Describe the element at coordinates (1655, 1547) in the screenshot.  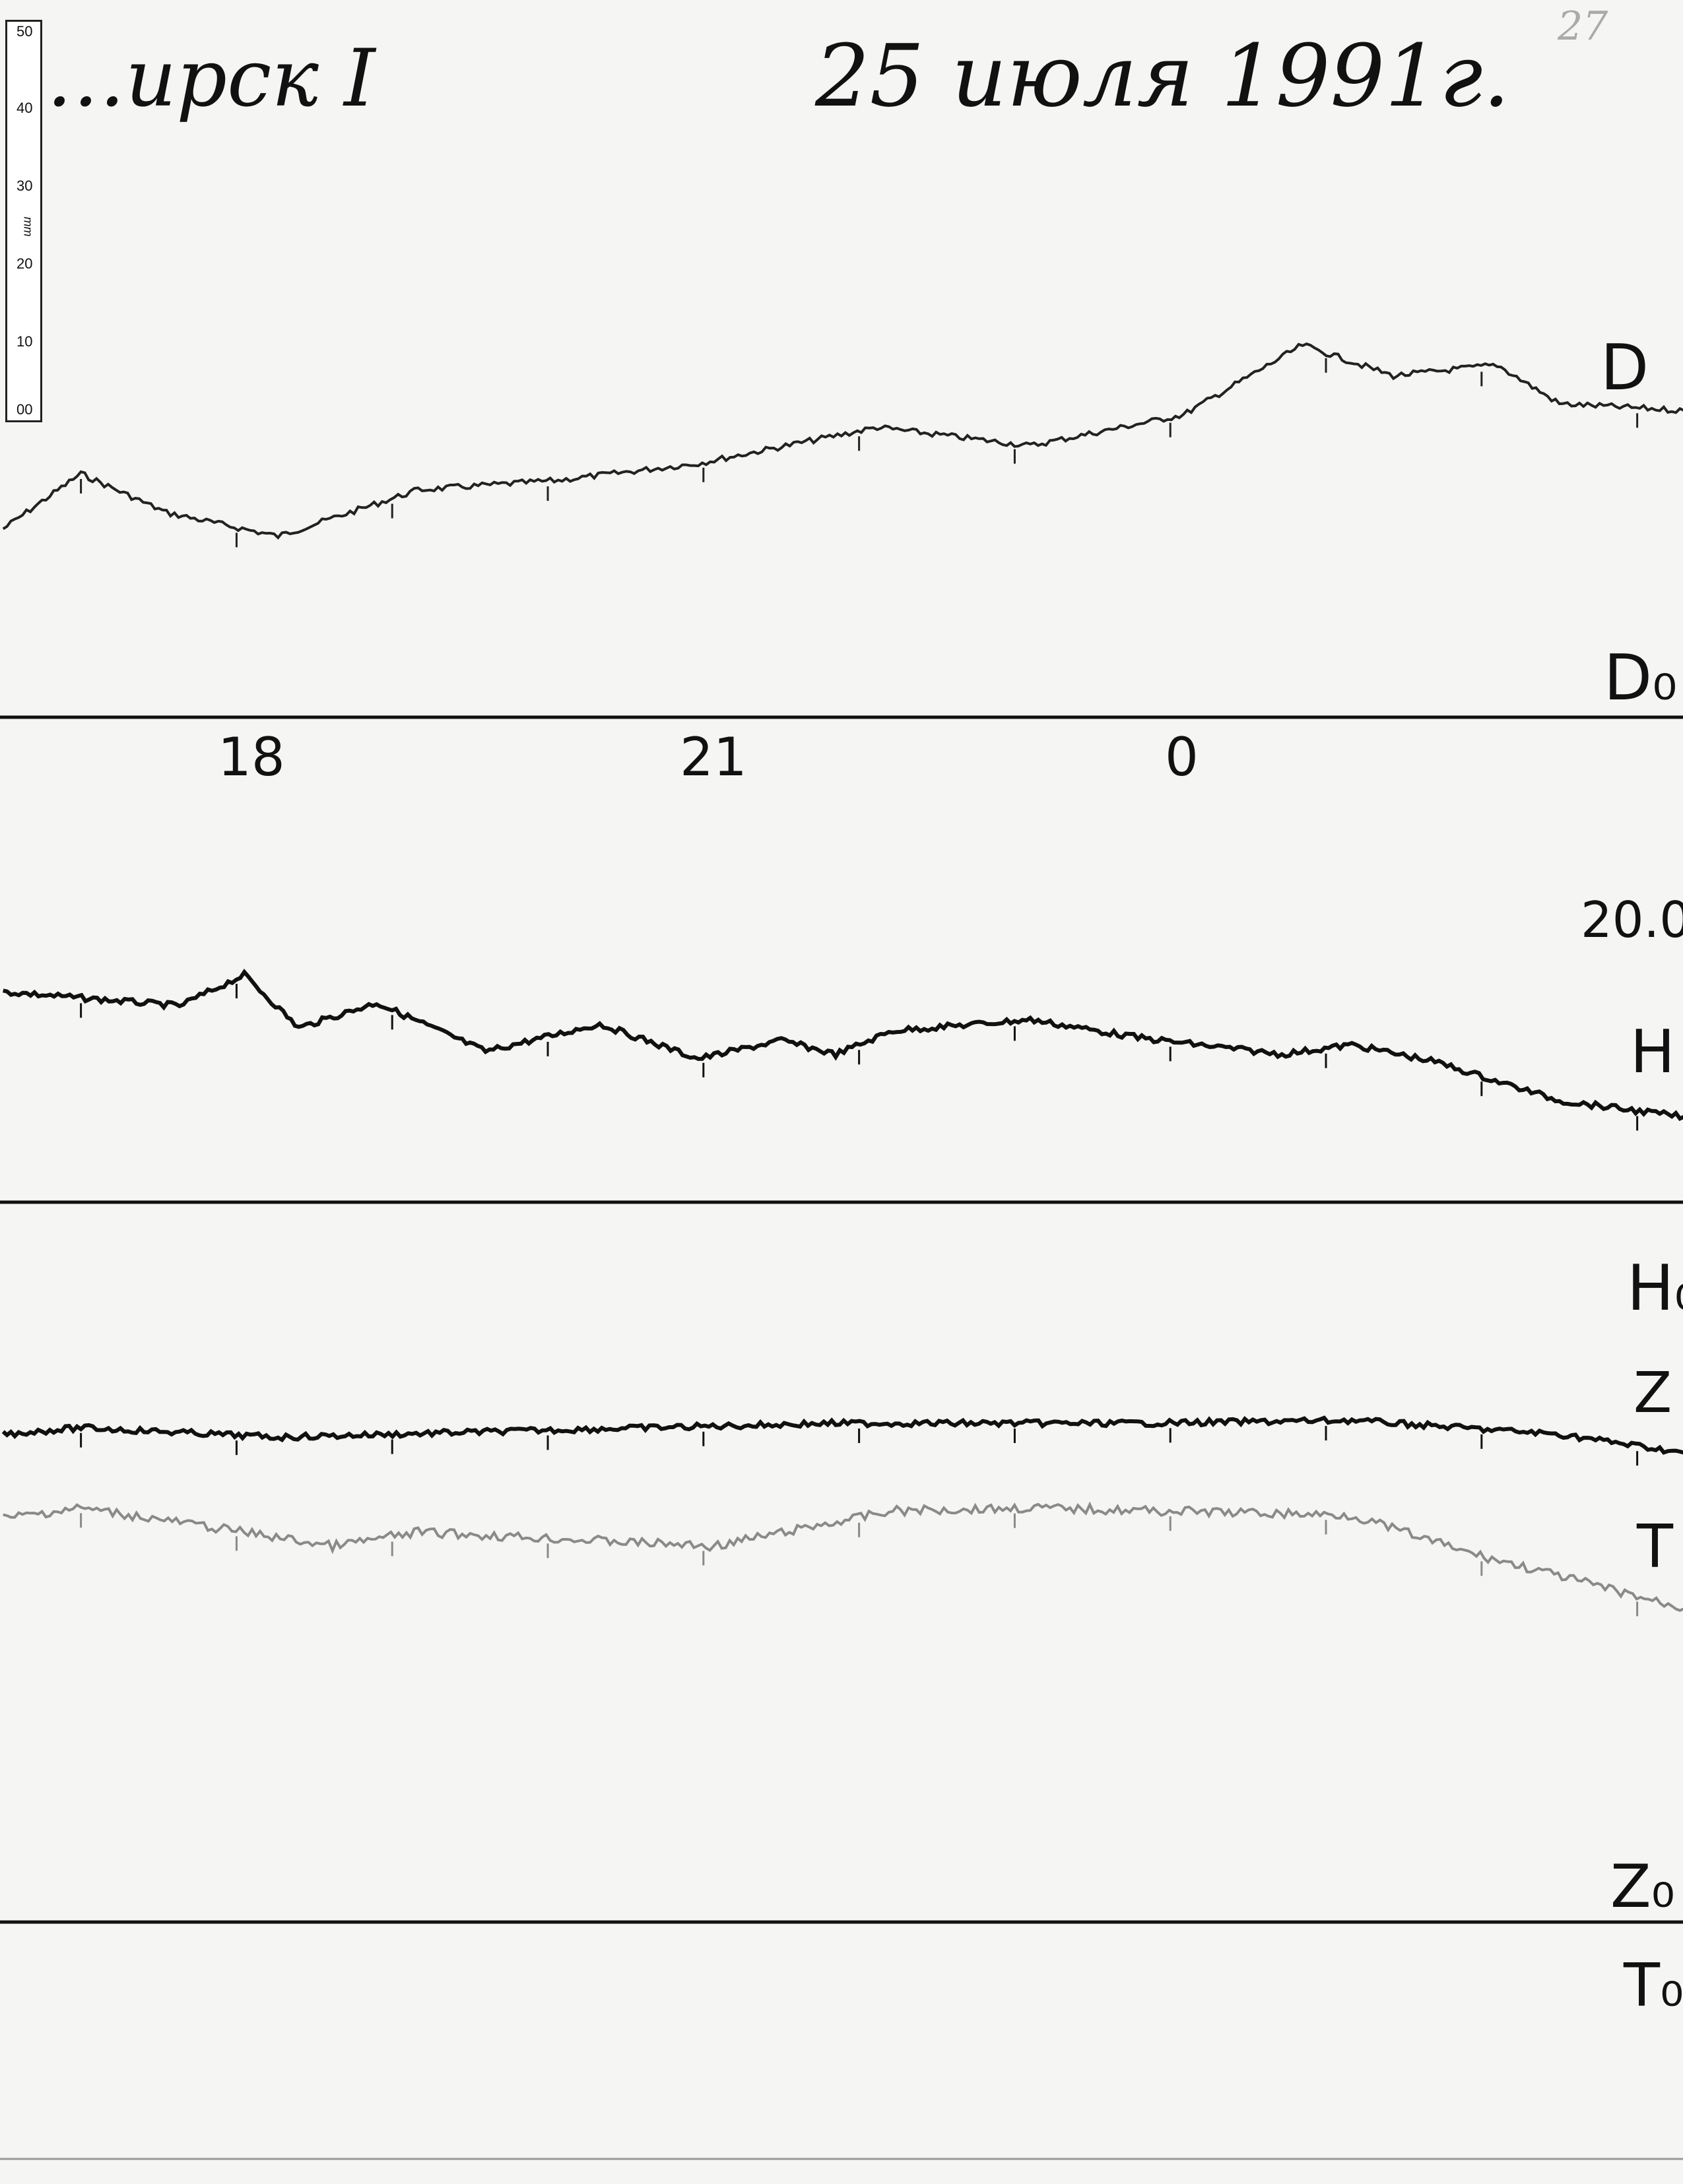
I see `trace-label-t: T` at that location.